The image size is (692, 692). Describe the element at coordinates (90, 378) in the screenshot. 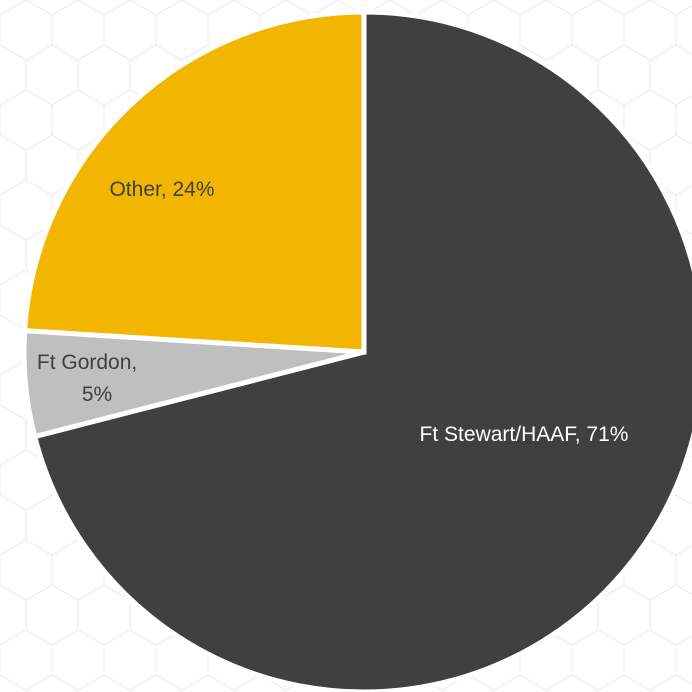

I see `slice-label-ft-gordon: Ft Gordon, 5%` at that location.